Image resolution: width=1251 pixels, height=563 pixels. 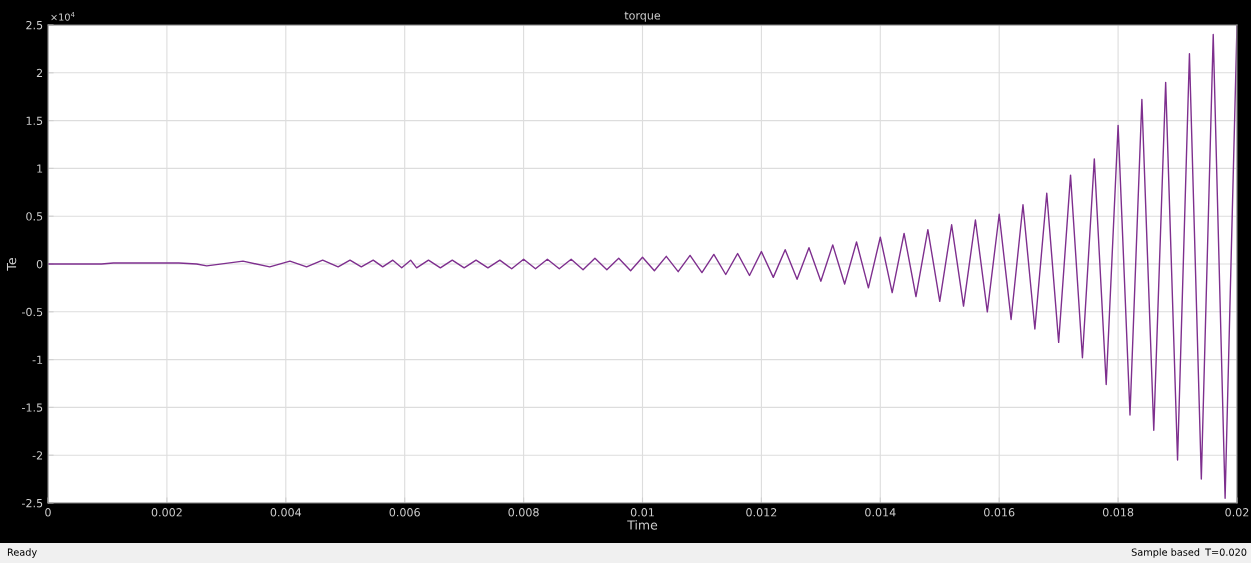 I want to click on y-tick-label: 1, so click(x=40, y=168).